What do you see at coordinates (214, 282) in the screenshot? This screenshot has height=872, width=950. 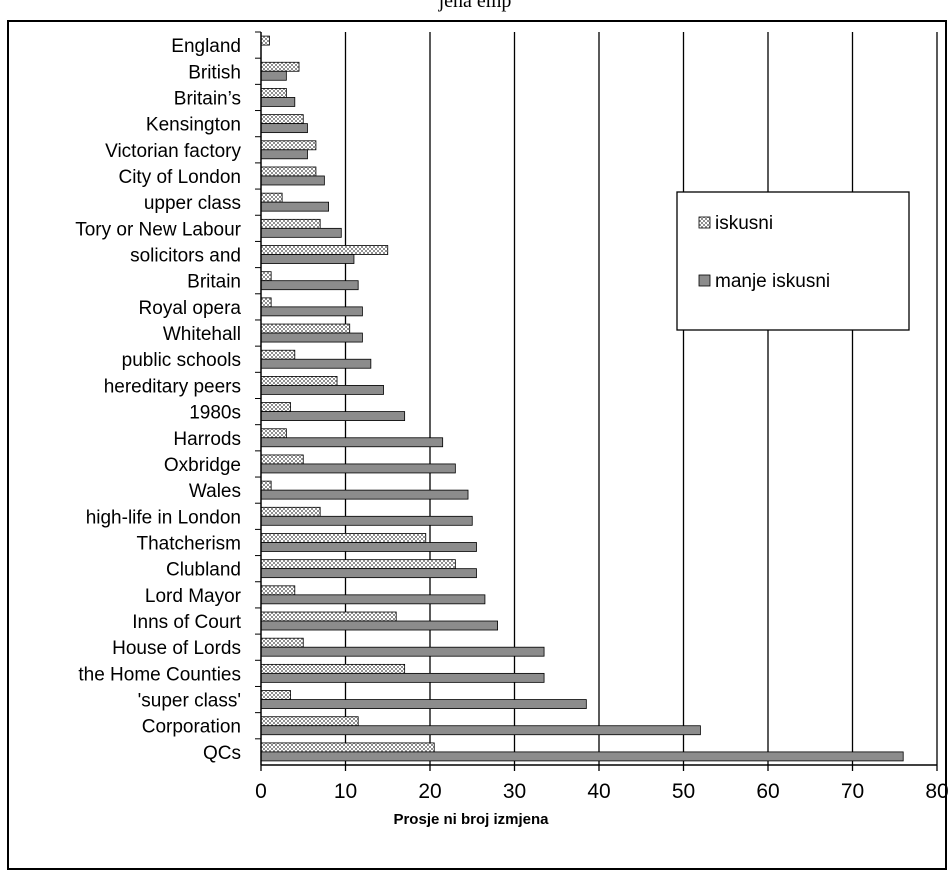 I see `category-label: Britain` at bounding box center [214, 282].